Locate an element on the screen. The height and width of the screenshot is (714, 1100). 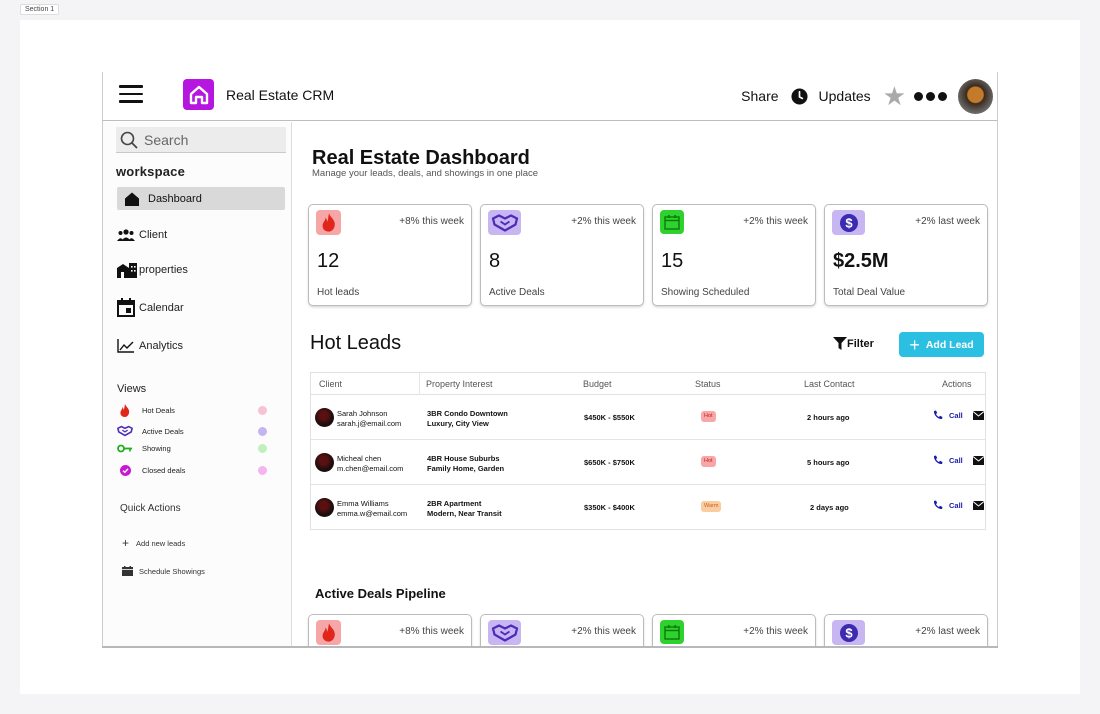
sidebar-item-label: Analytics is located at coordinates (161, 346).